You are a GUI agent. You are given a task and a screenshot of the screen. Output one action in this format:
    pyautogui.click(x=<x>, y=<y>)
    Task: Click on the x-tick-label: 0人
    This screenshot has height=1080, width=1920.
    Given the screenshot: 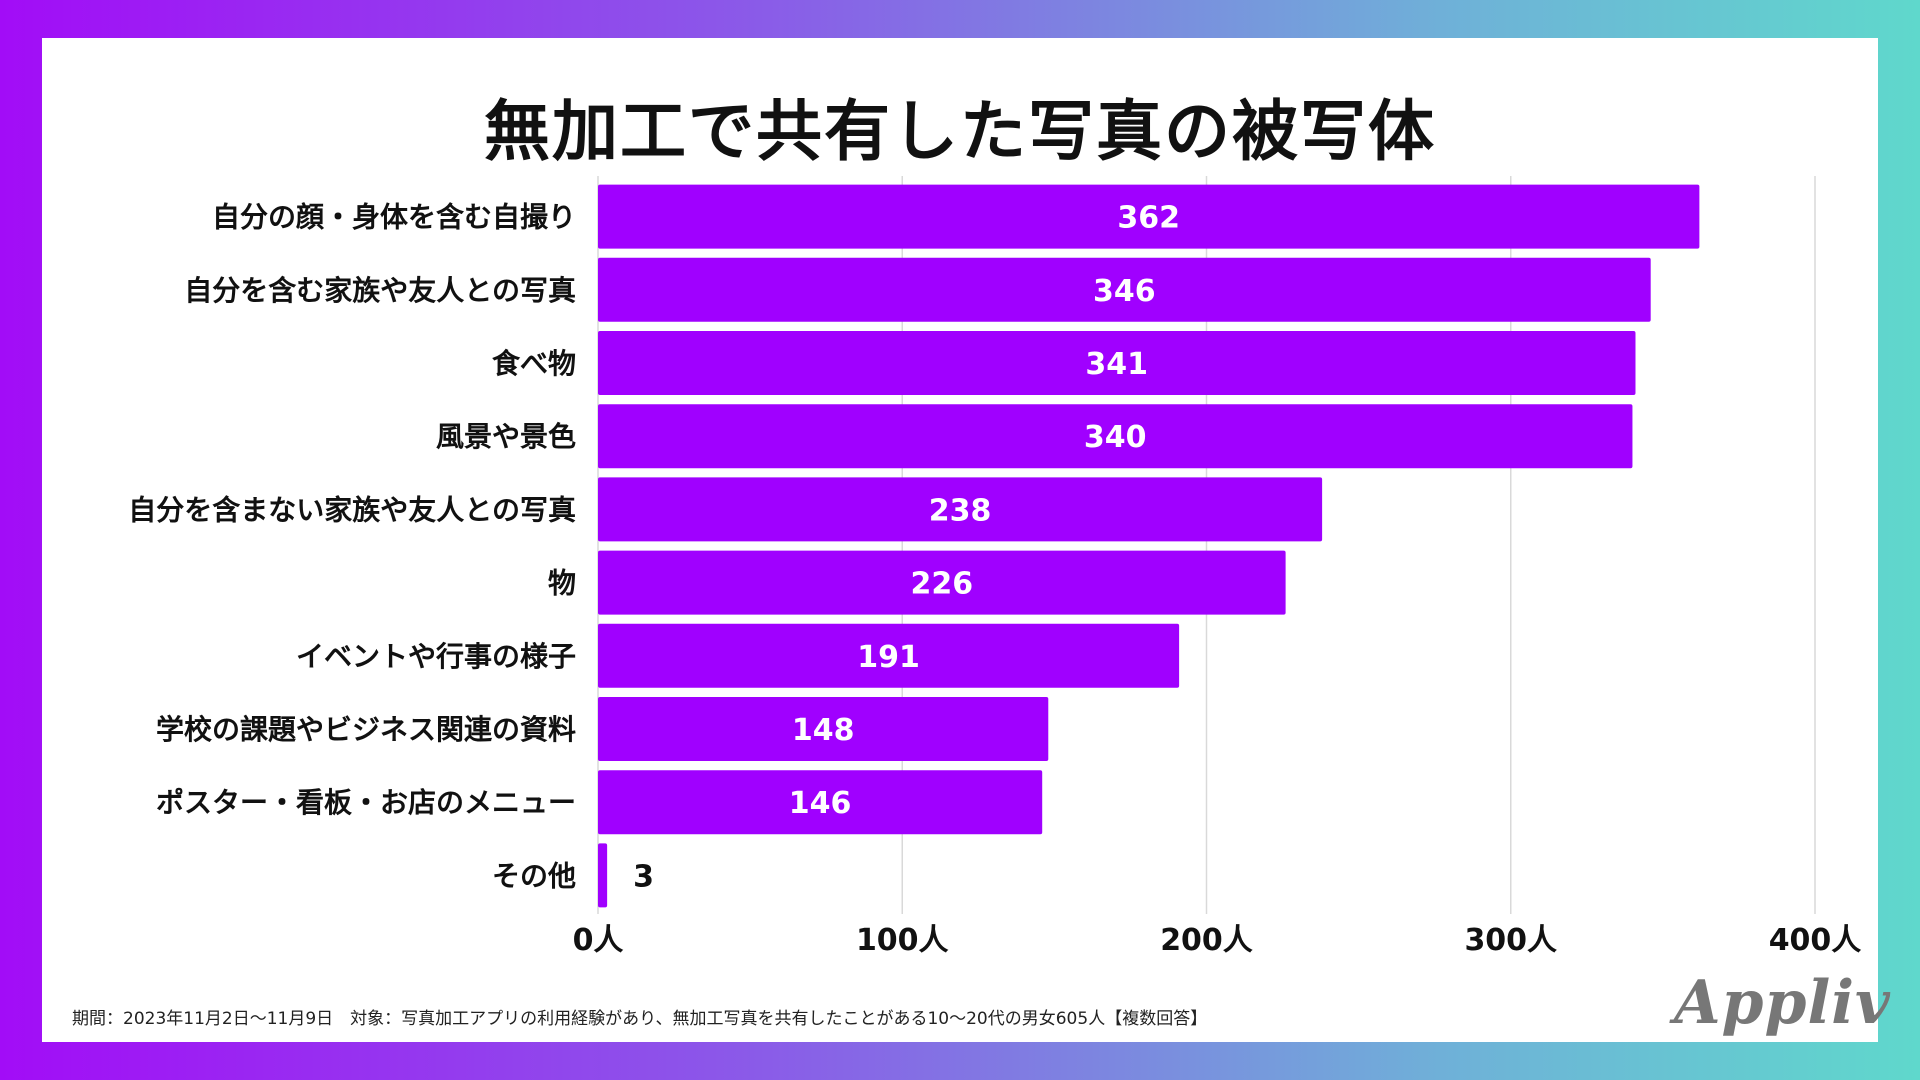 What is the action you would take?
    pyautogui.click(x=598, y=940)
    